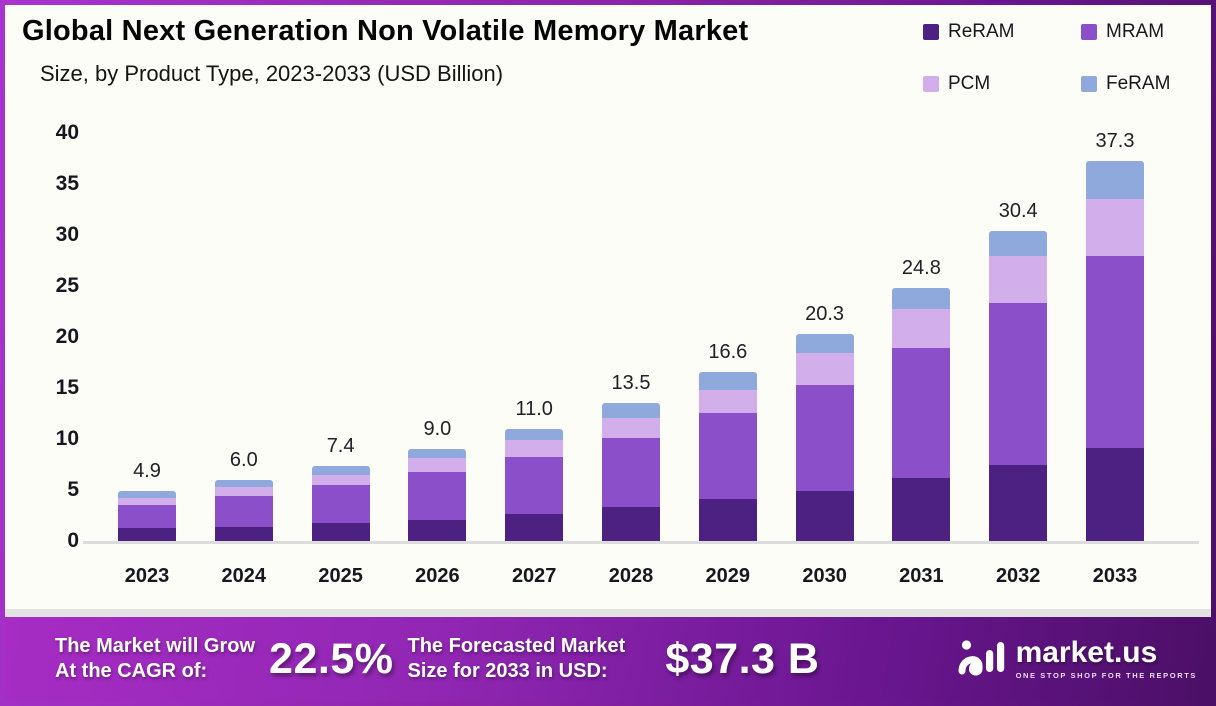 The image size is (1216, 706). What do you see at coordinates (982, 659) in the screenshot?
I see `market-us-logo-icon` at bounding box center [982, 659].